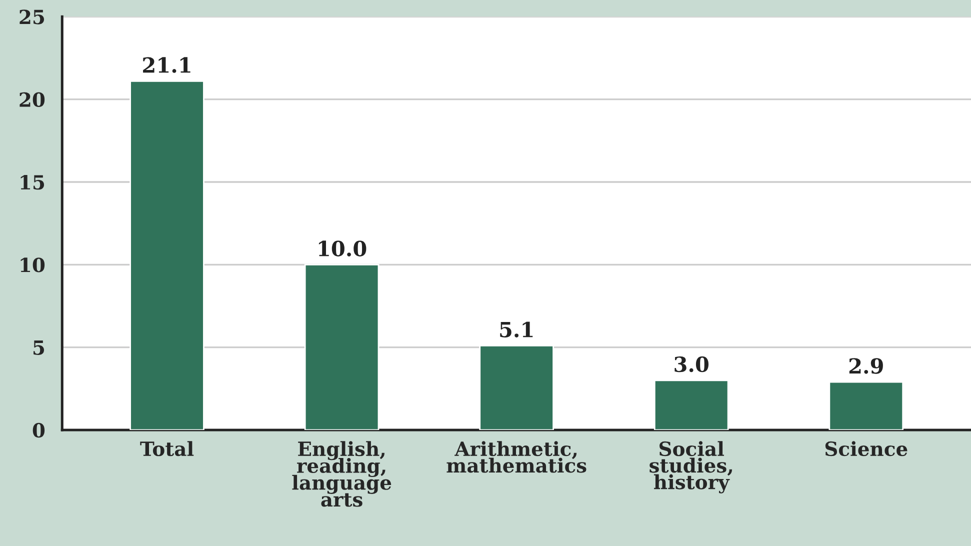 The width and height of the screenshot is (971, 546). I want to click on x-tick-label: English, reading, language arts, so click(342, 474).